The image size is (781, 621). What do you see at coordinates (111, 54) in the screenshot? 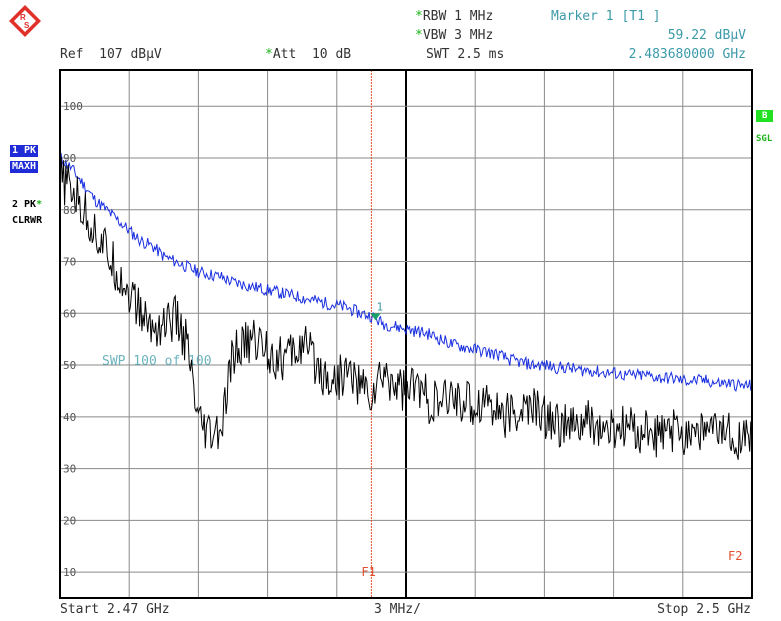
I see `ref-level: Ref 107 dBµV` at bounding box center [111, 54].